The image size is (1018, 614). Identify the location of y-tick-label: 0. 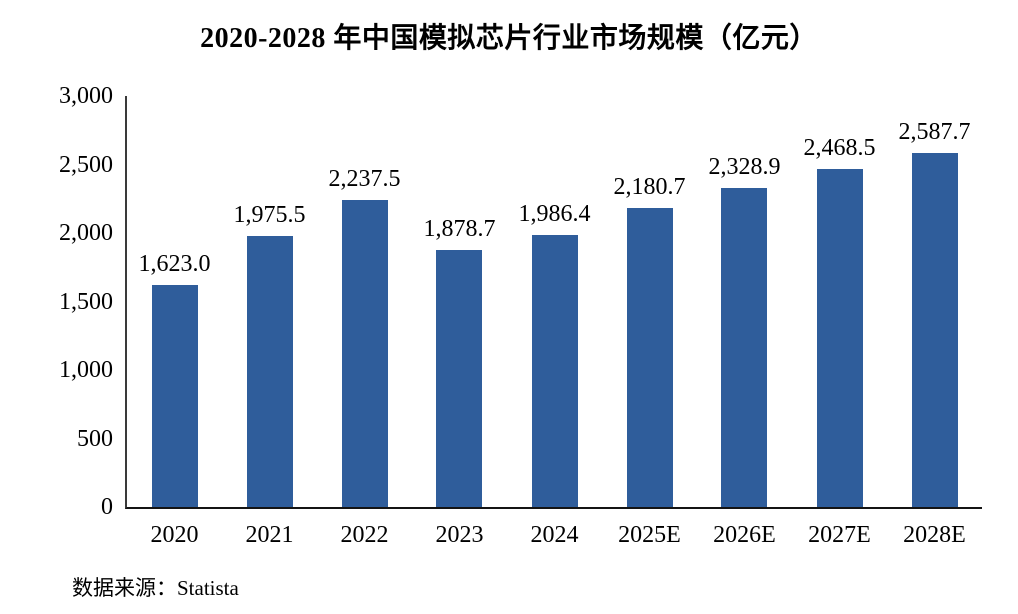
(107, 507).